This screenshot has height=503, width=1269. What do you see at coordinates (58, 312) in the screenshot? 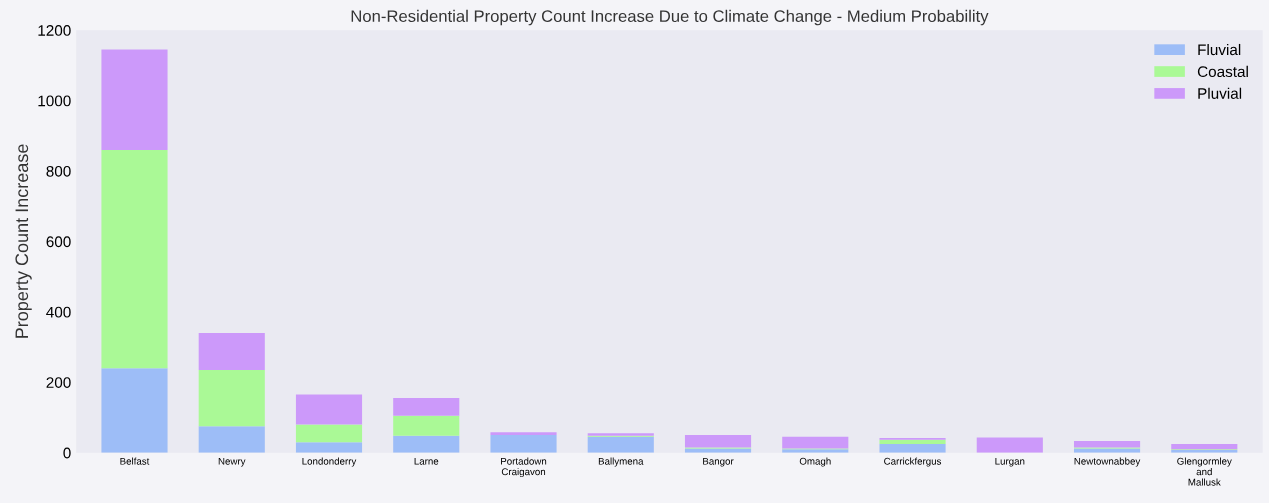
I see `y-tick-label: 400` at bounding box center [58, 312].